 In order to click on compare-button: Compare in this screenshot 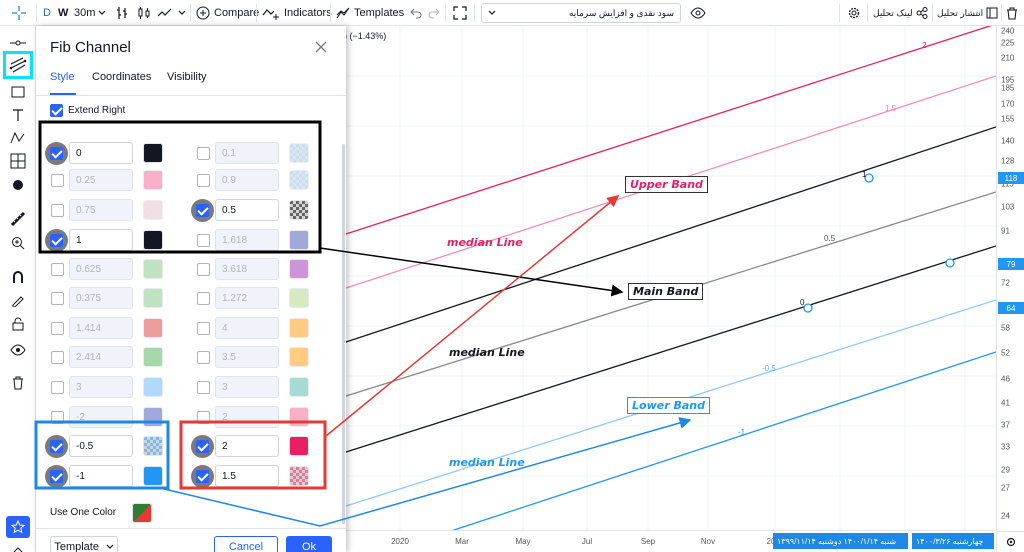, I will do `click(227, 13)`.